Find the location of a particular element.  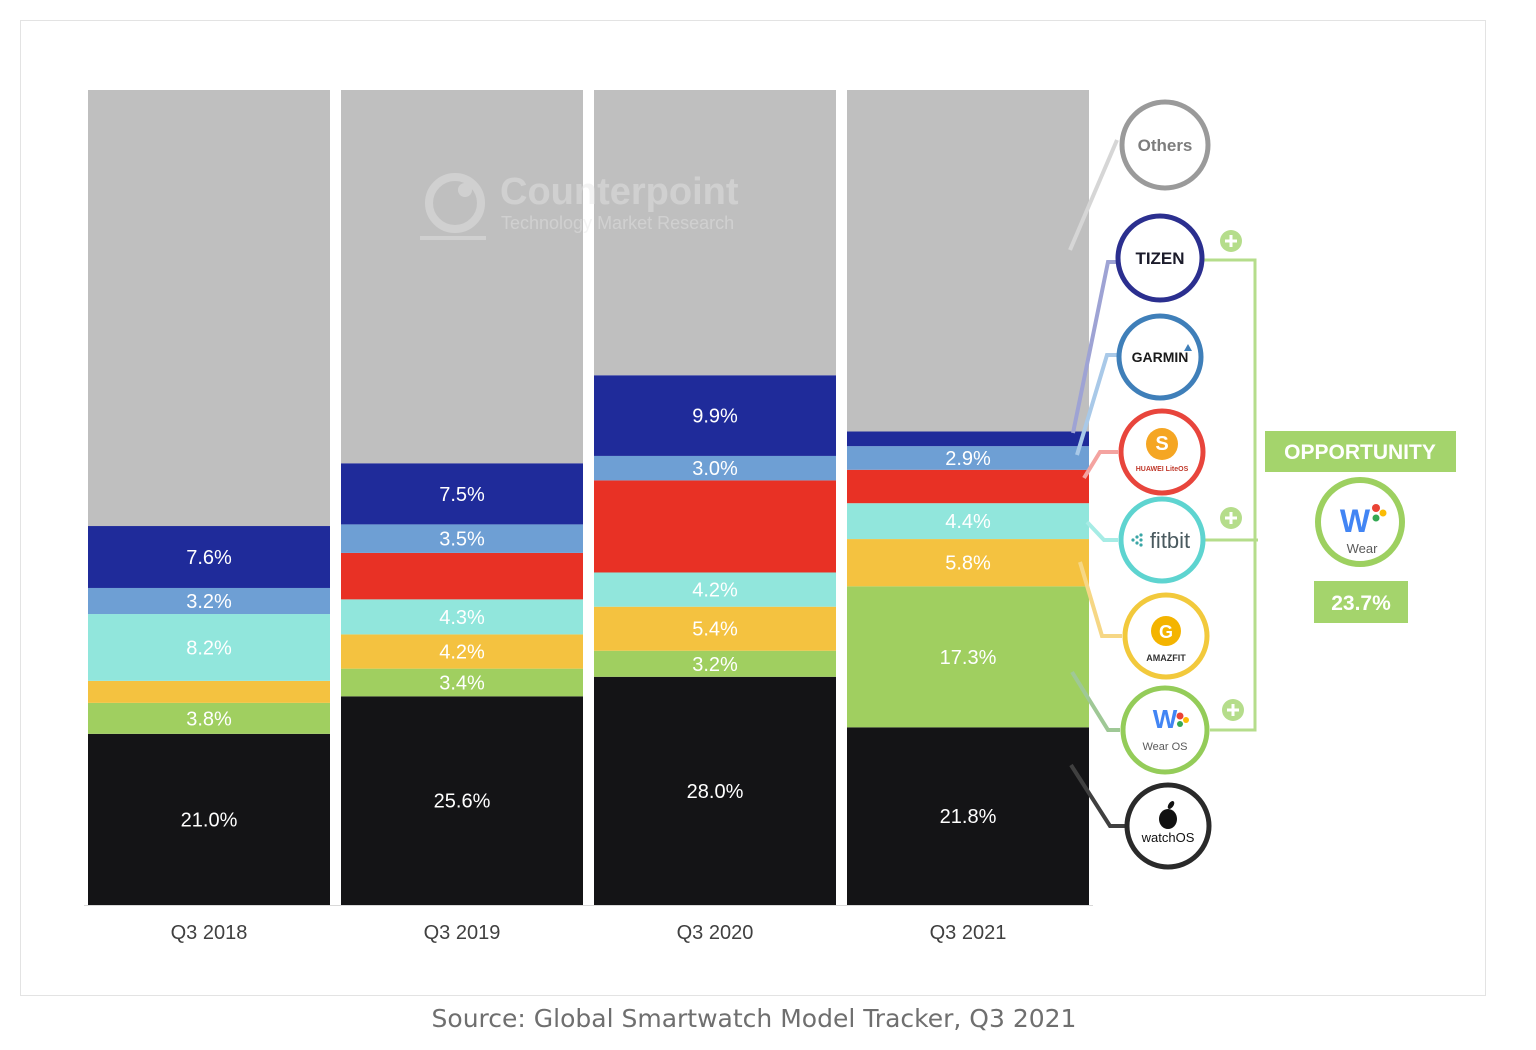

data-label: 4.3% is located at coordinates (462, 618).